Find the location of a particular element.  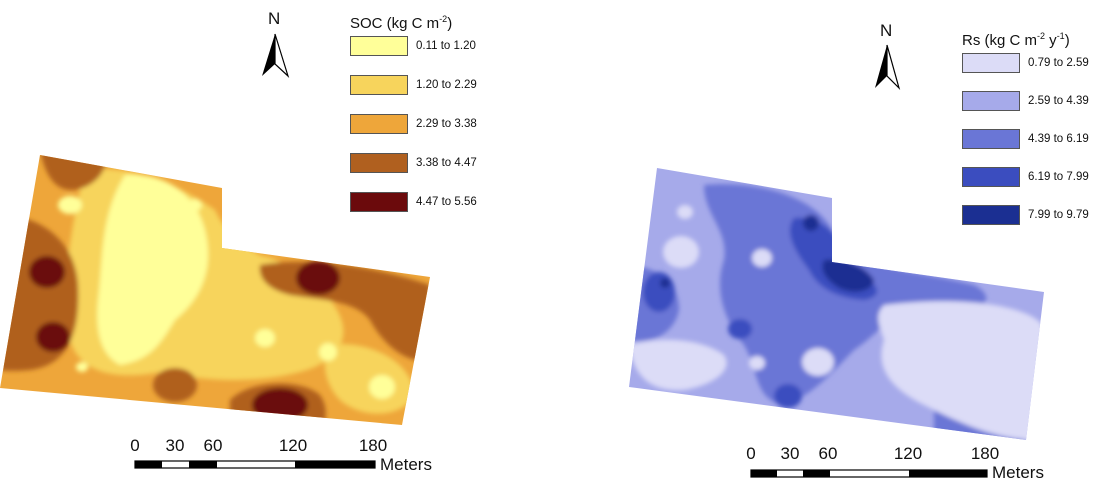

legend-item: 2.59 to 4.39 is located at coordinates (1025, 101).